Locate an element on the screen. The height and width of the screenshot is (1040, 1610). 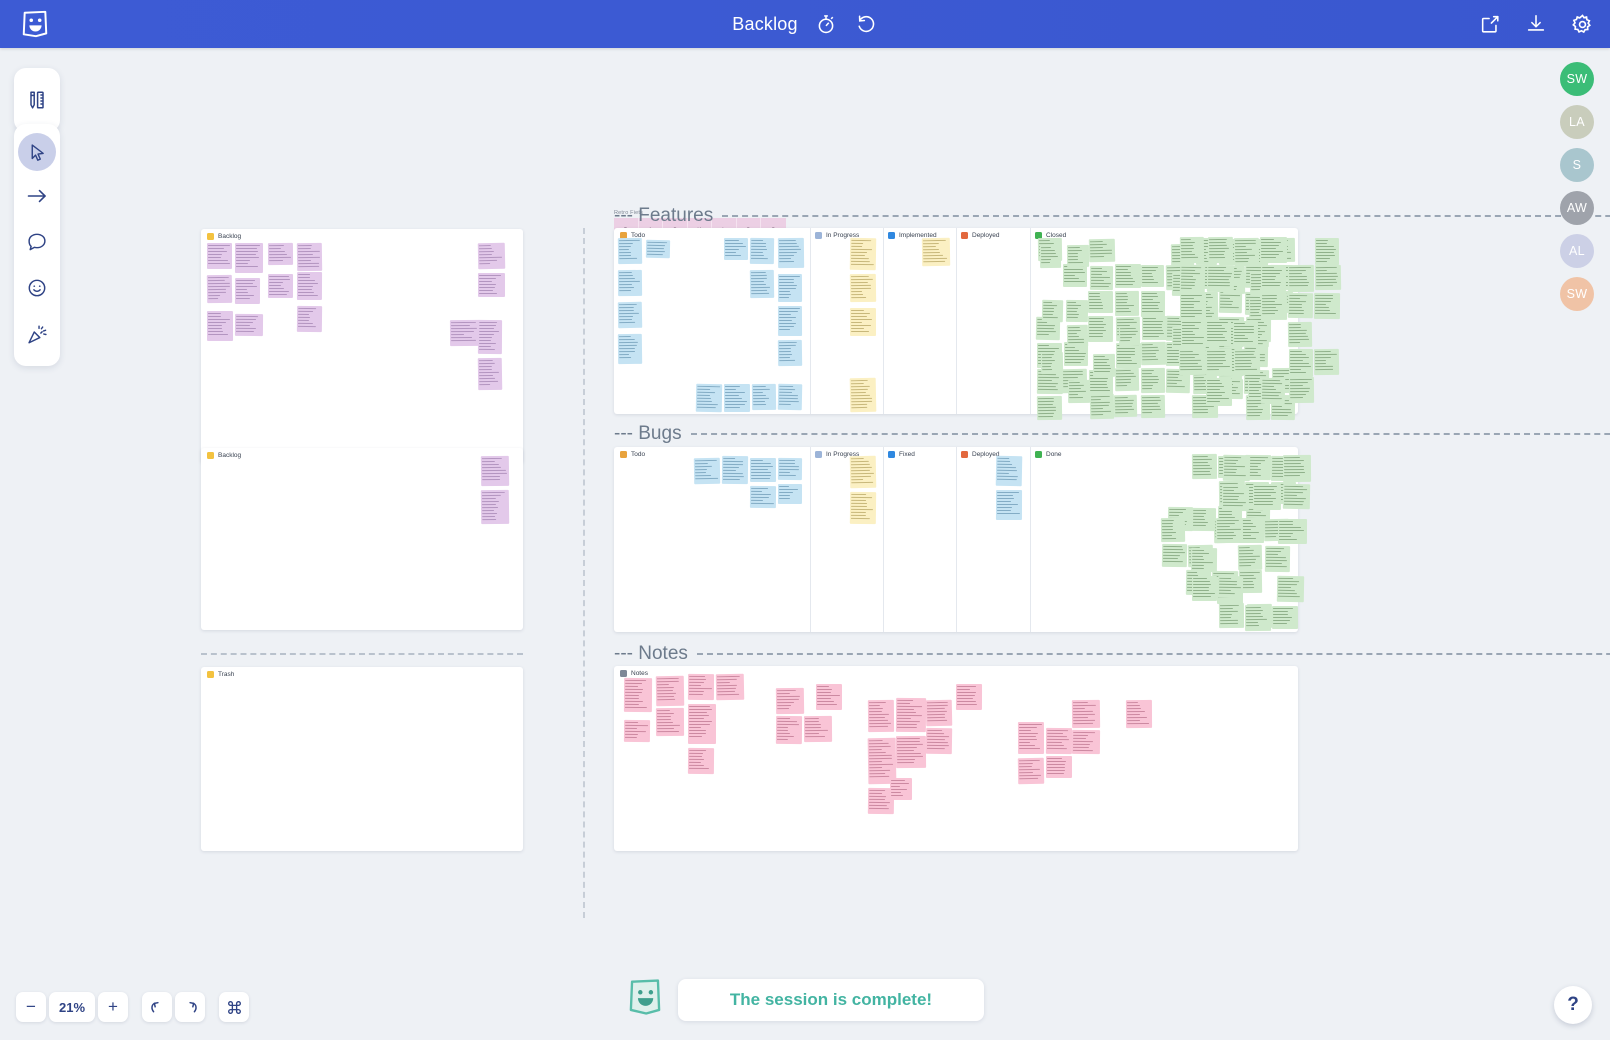
zoom-out-button: − is located at coordinates (31, 1007).